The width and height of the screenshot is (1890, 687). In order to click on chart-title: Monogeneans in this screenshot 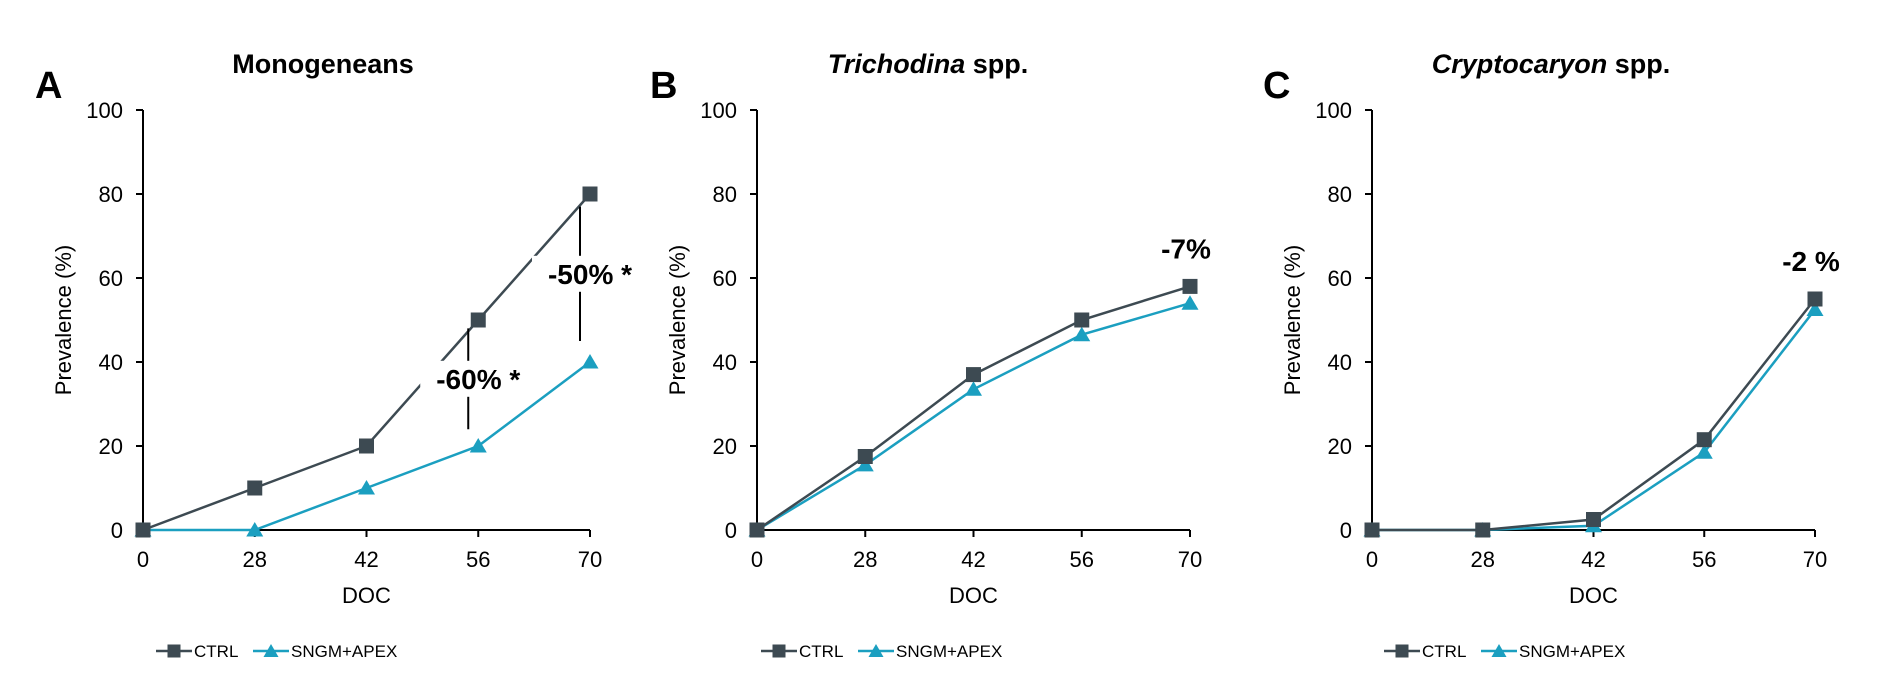, I will do `click(323, 64)`.